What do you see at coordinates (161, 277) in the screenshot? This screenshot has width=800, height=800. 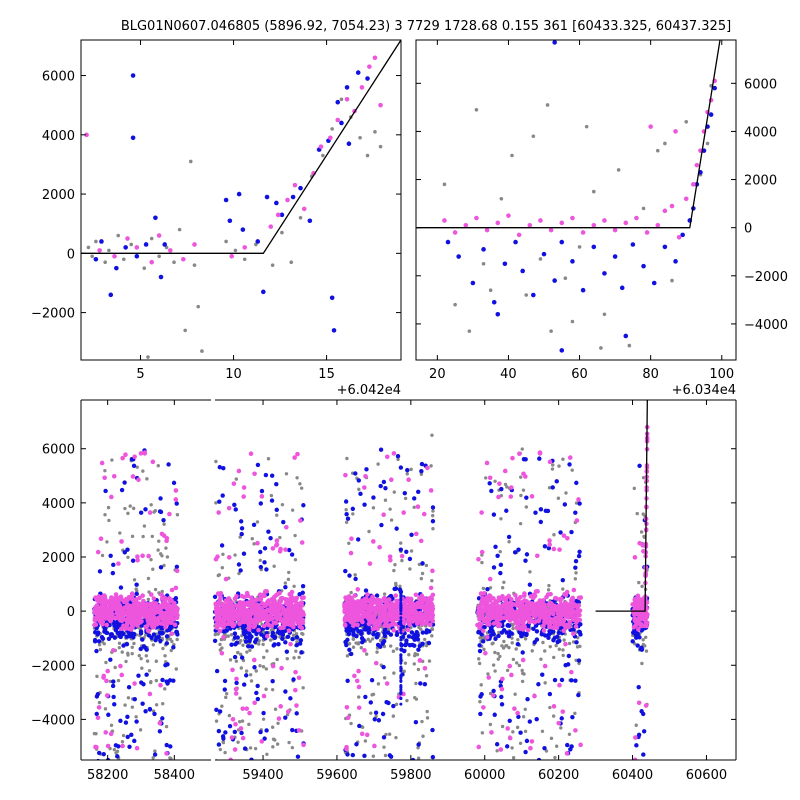 I see `tl-point-blue` at bounding box center [161, 277].